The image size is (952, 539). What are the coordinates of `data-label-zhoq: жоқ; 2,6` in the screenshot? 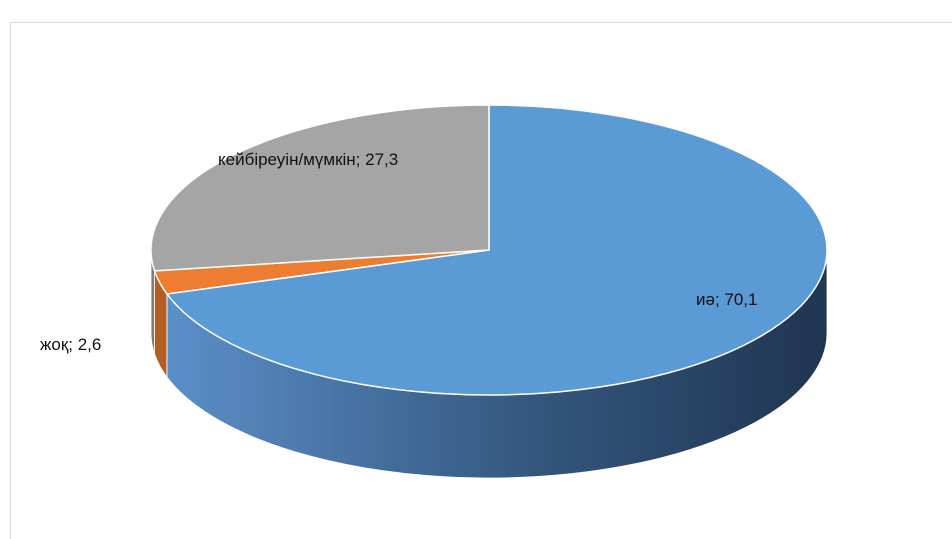 It's located at (70, 344).